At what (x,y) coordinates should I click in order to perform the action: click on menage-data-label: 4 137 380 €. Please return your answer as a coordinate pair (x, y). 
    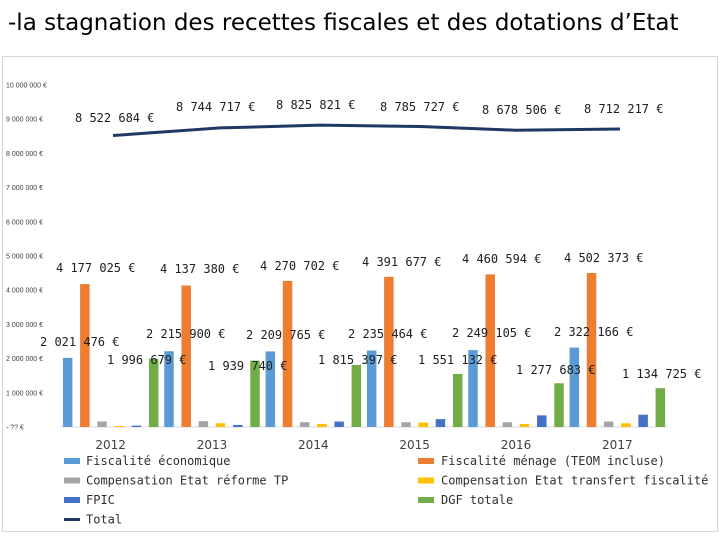
    Looking at the image, I should click on (199, 269).